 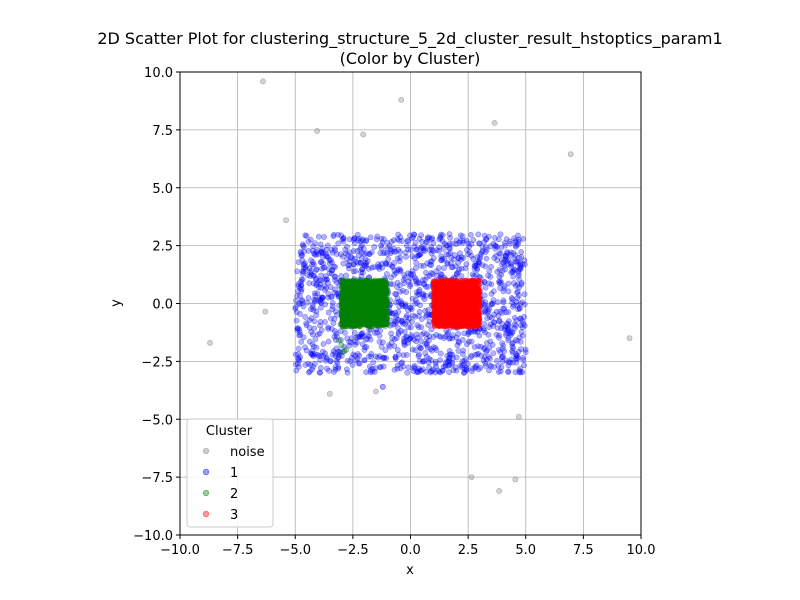 What do you see at coordinates (410, 570) in the screenshot?
I see `x-axis-label: x` at bounding box center [410, 570].